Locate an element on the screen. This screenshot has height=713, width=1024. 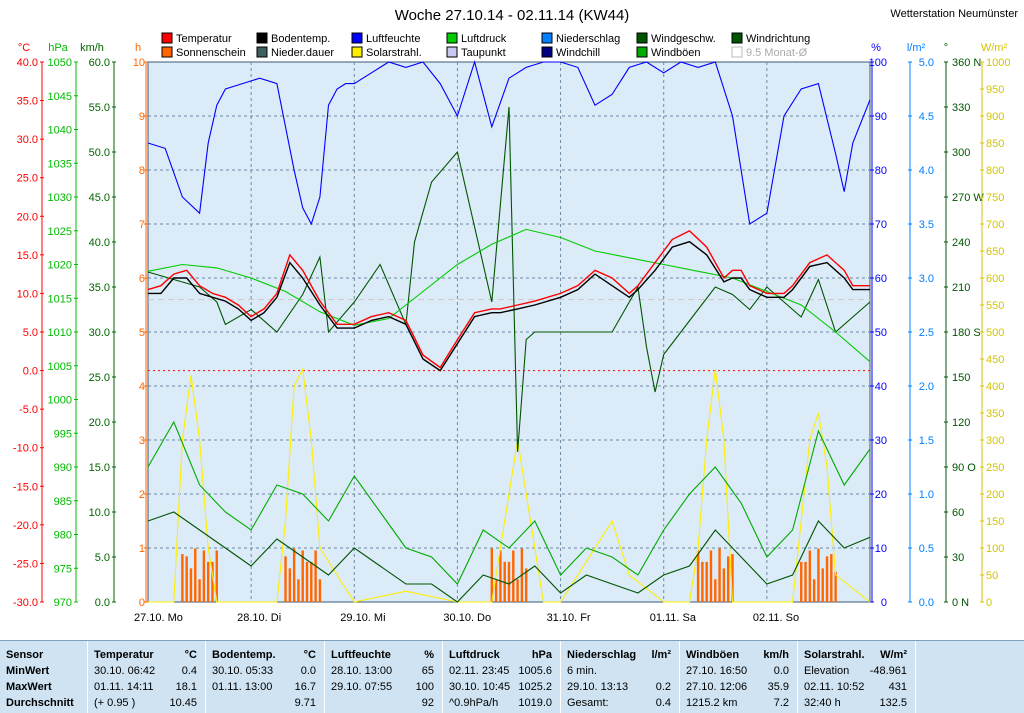
axis-tick-rain: 0.0 is located at coordinates (926, 603).